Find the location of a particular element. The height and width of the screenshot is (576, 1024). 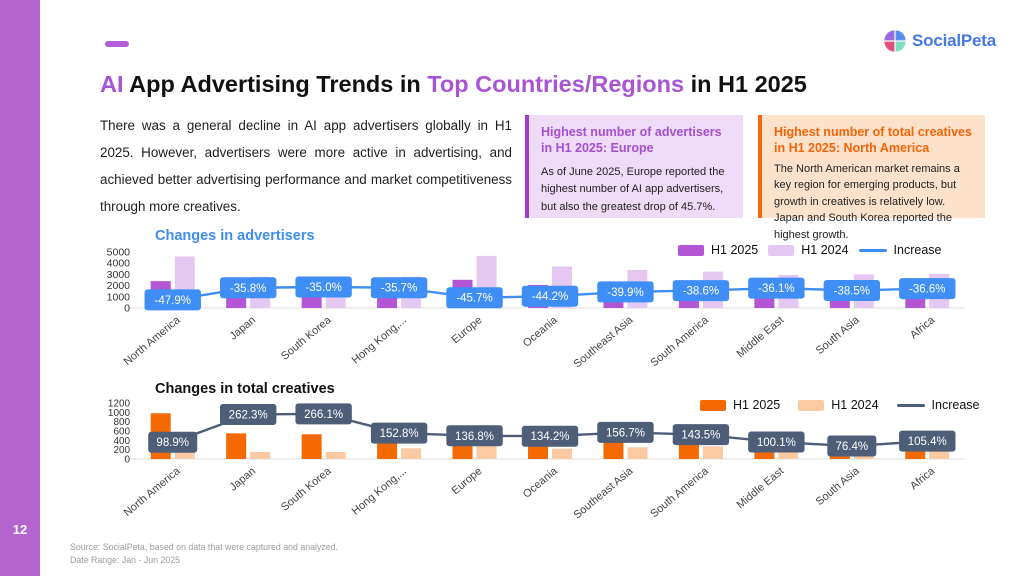

svg-text: -36.6% is located at coordinates (927, 290).